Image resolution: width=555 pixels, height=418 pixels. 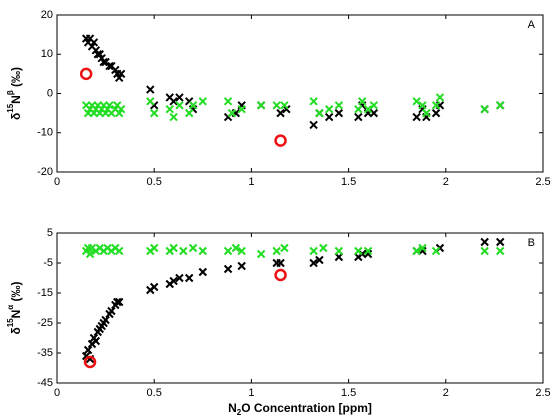 I want to click on label-script: 15, so click(x=10, y=322).